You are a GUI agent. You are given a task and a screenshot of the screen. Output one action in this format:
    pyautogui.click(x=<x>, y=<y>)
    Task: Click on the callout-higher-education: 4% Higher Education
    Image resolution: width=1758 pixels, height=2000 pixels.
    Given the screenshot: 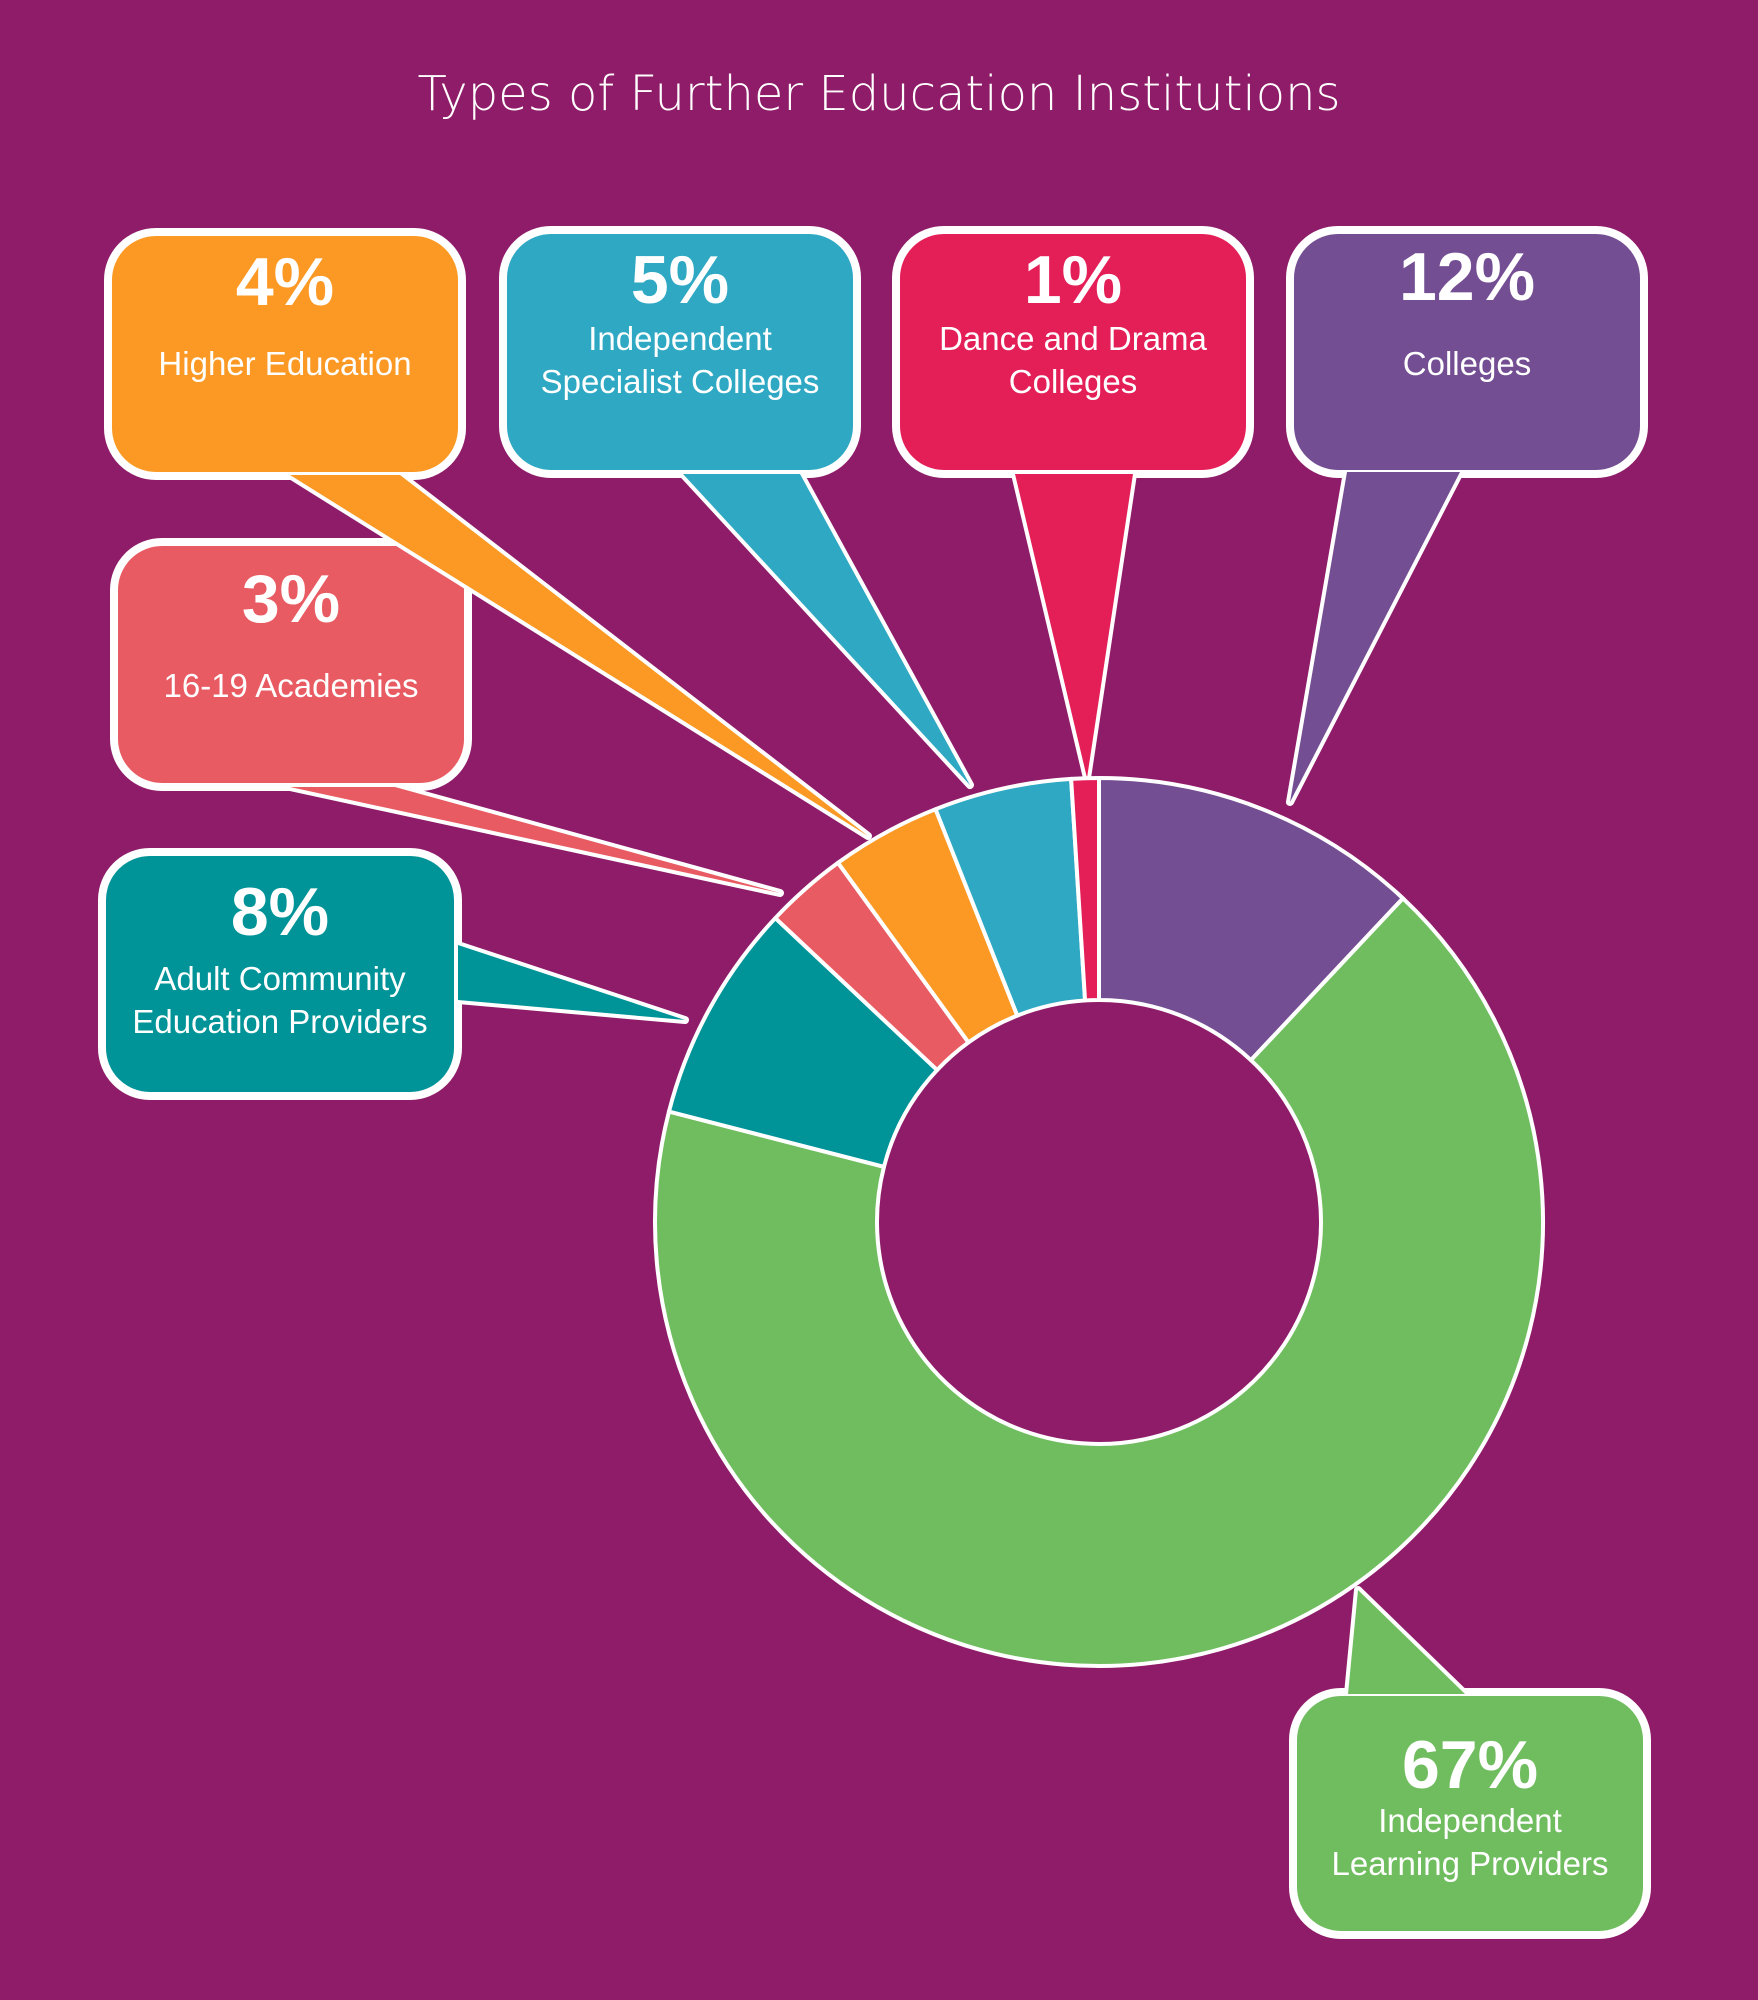 What is the action you would take?
    pyautogui.click(x=488, y=534)
    